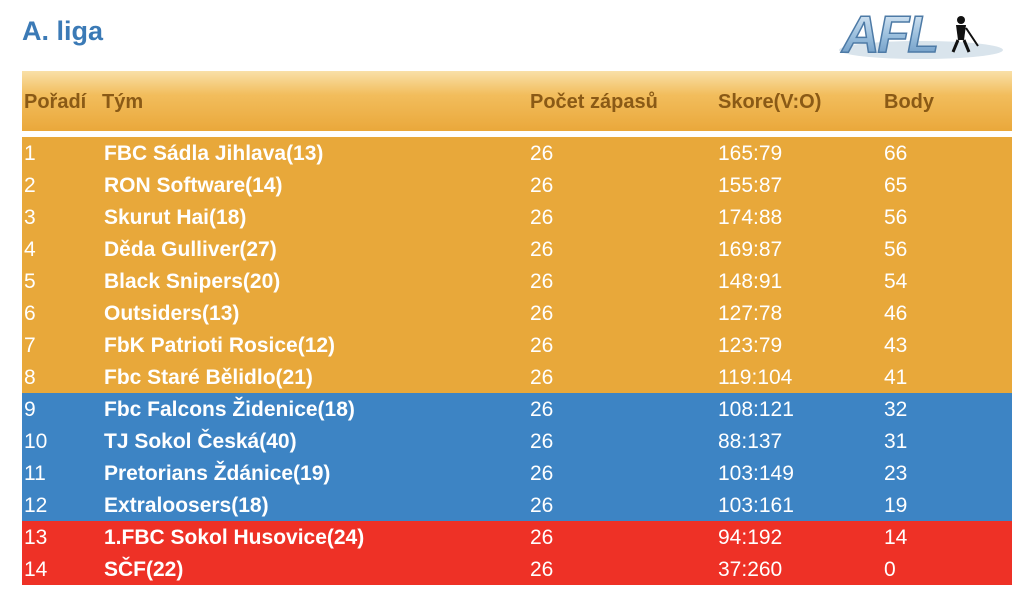 The width and height of the screenshot is (1022, 594). What do you see at coordinates (36, 441) in the screenshot?
I see `row-rank: 10` at bounding box center [36, 441].